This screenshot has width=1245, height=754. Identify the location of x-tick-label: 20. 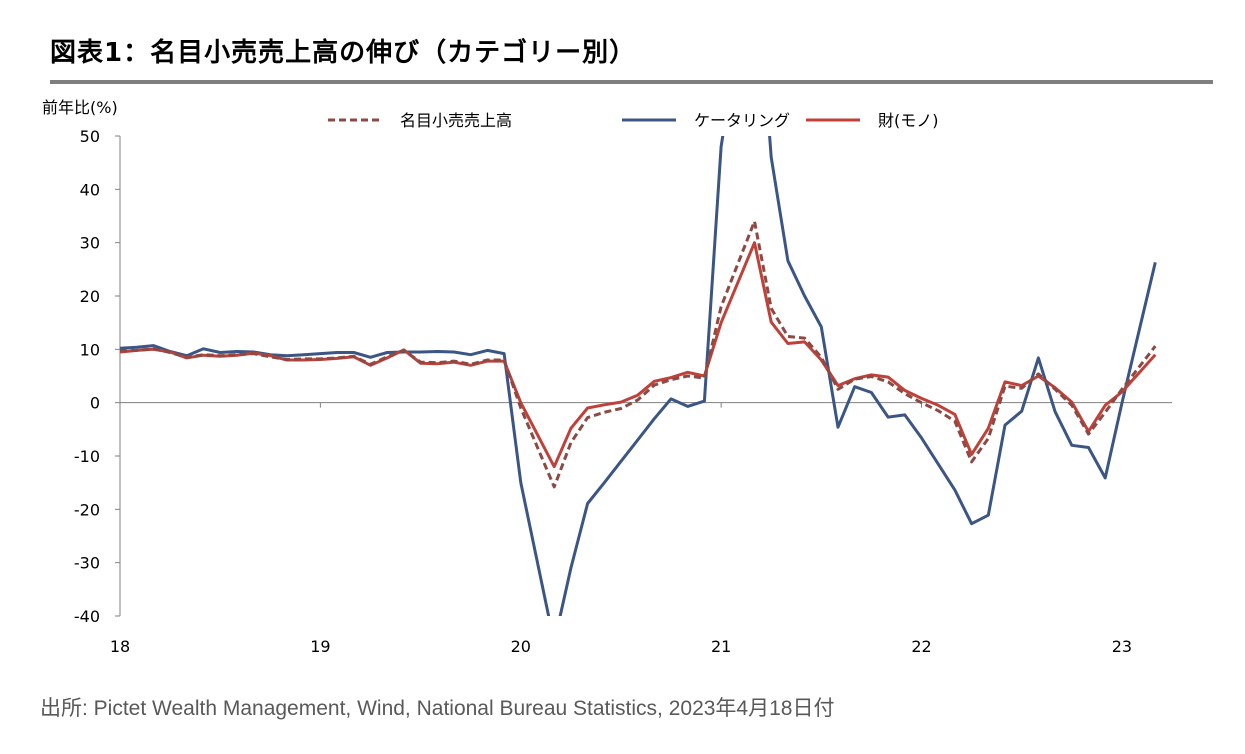
(521, 646).